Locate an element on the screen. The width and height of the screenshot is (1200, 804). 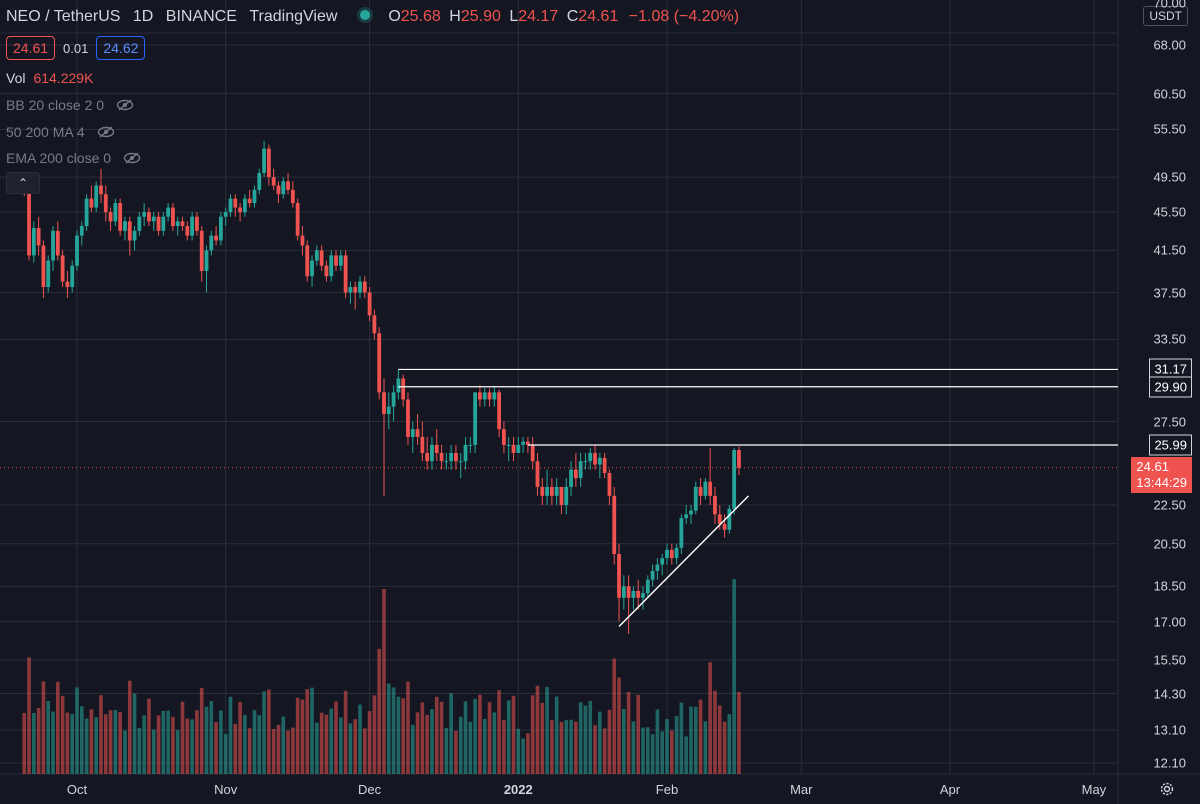
current-price-value: 24.61 is located at coordinates (1152, 466).